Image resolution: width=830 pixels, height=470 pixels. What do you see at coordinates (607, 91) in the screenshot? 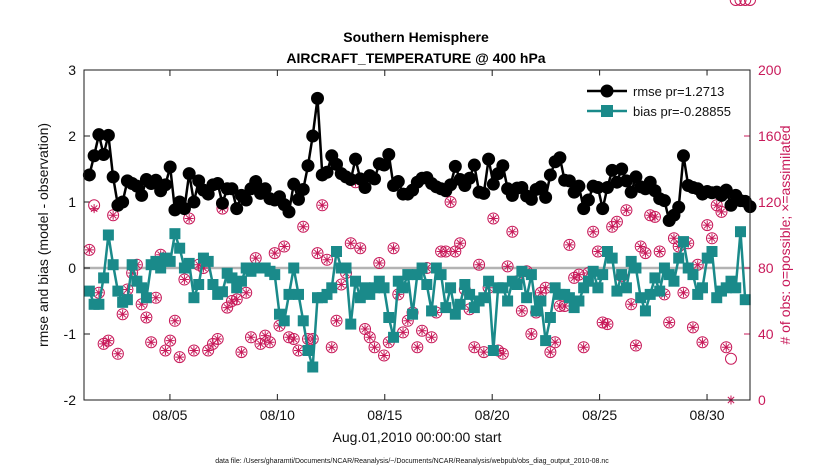
I see `legend-rmse-marker` at bounding box center [607, 91].